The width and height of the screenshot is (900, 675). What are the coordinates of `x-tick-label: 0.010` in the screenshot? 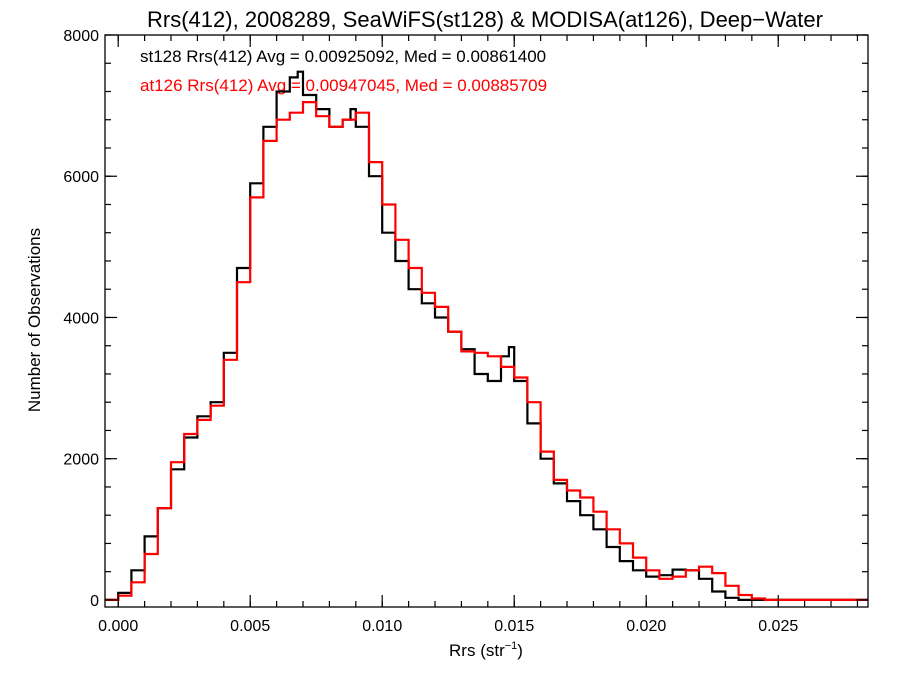 It's located at (382, 626).